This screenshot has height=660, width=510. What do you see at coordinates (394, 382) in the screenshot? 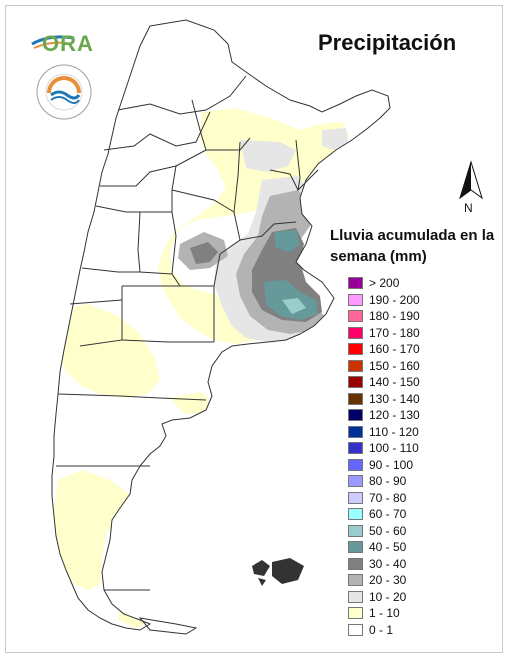
I see `legend-label: 140 - 150` at bounding box center [394, 382].